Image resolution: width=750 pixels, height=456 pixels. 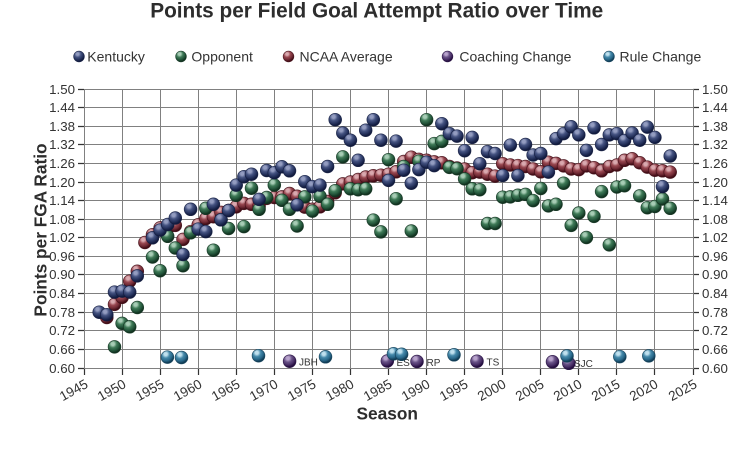 What do you see at coordinates (661, 57) in the screenshot?
I see `svg-text: Rule Change` at bounding box center [661, 57].